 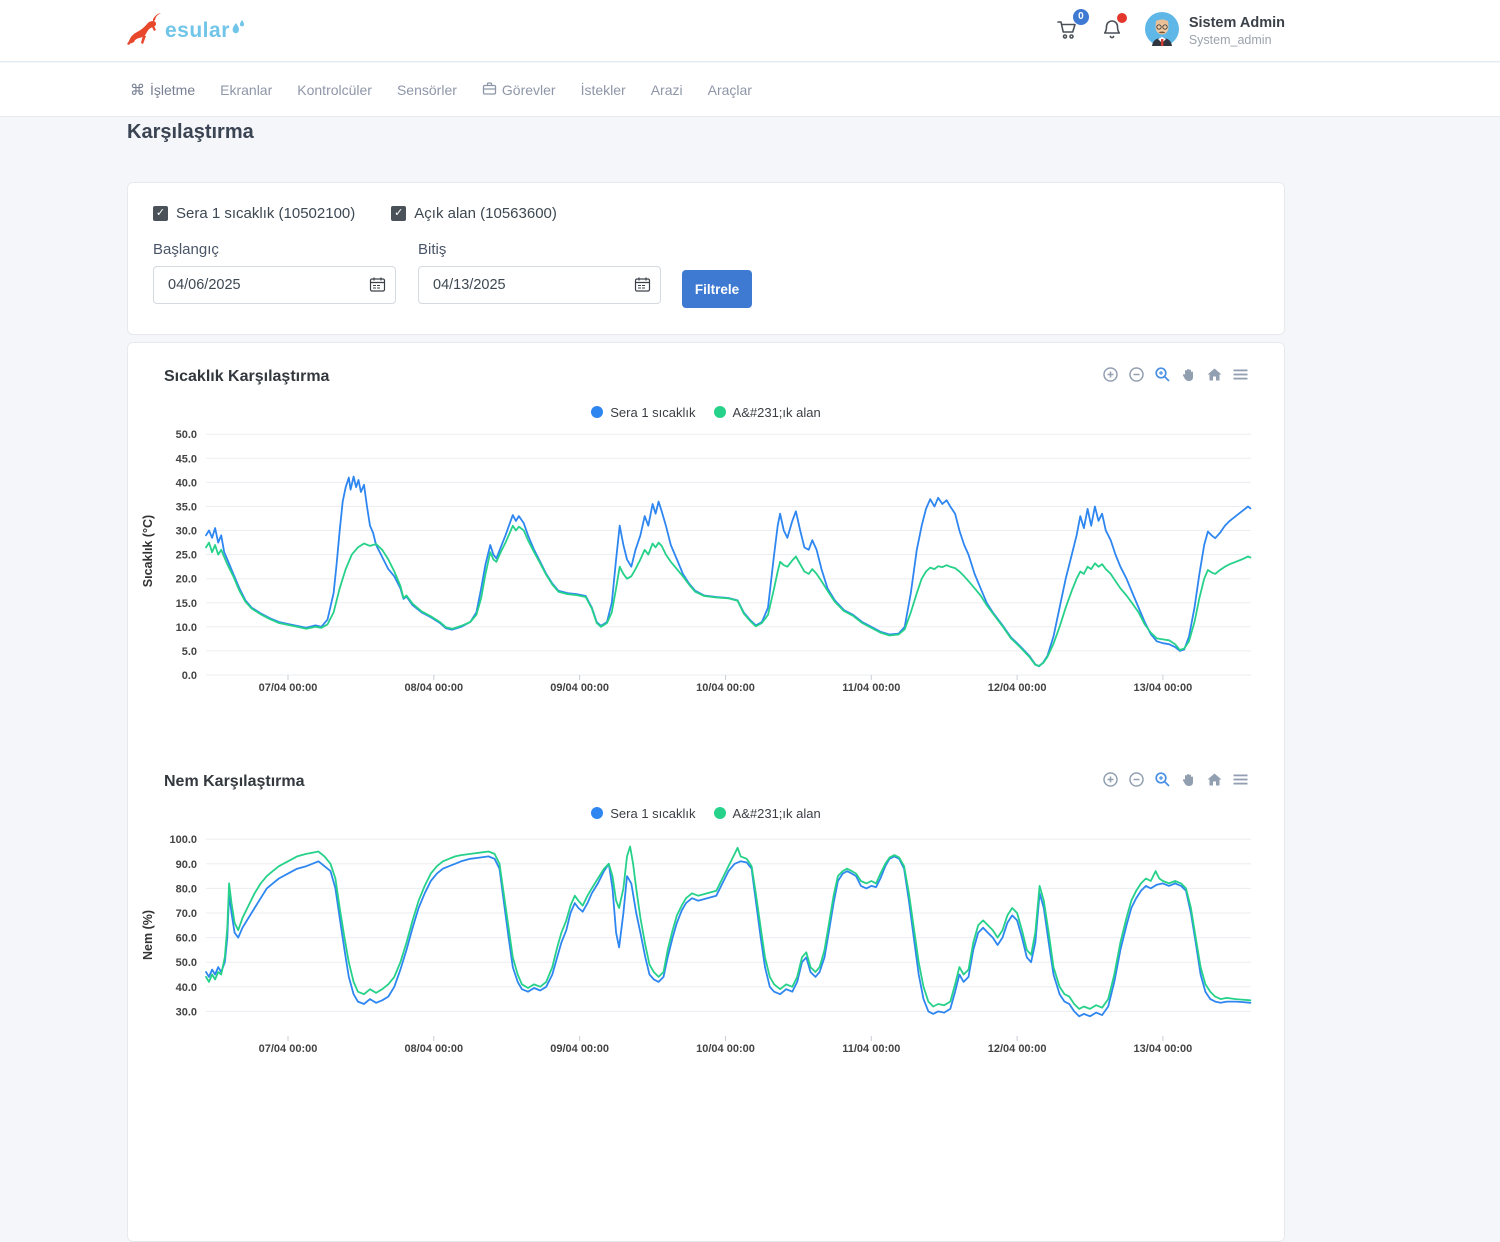 I want to click on svg-text: 60.0, so click(x=186, y=939).